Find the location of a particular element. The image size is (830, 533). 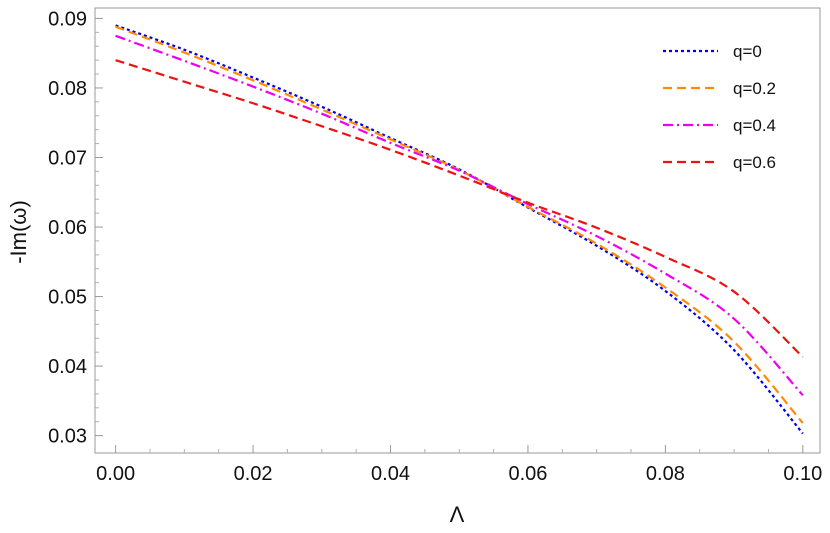

y-tick-label: 0.07 is located at coordinates (67, 158).